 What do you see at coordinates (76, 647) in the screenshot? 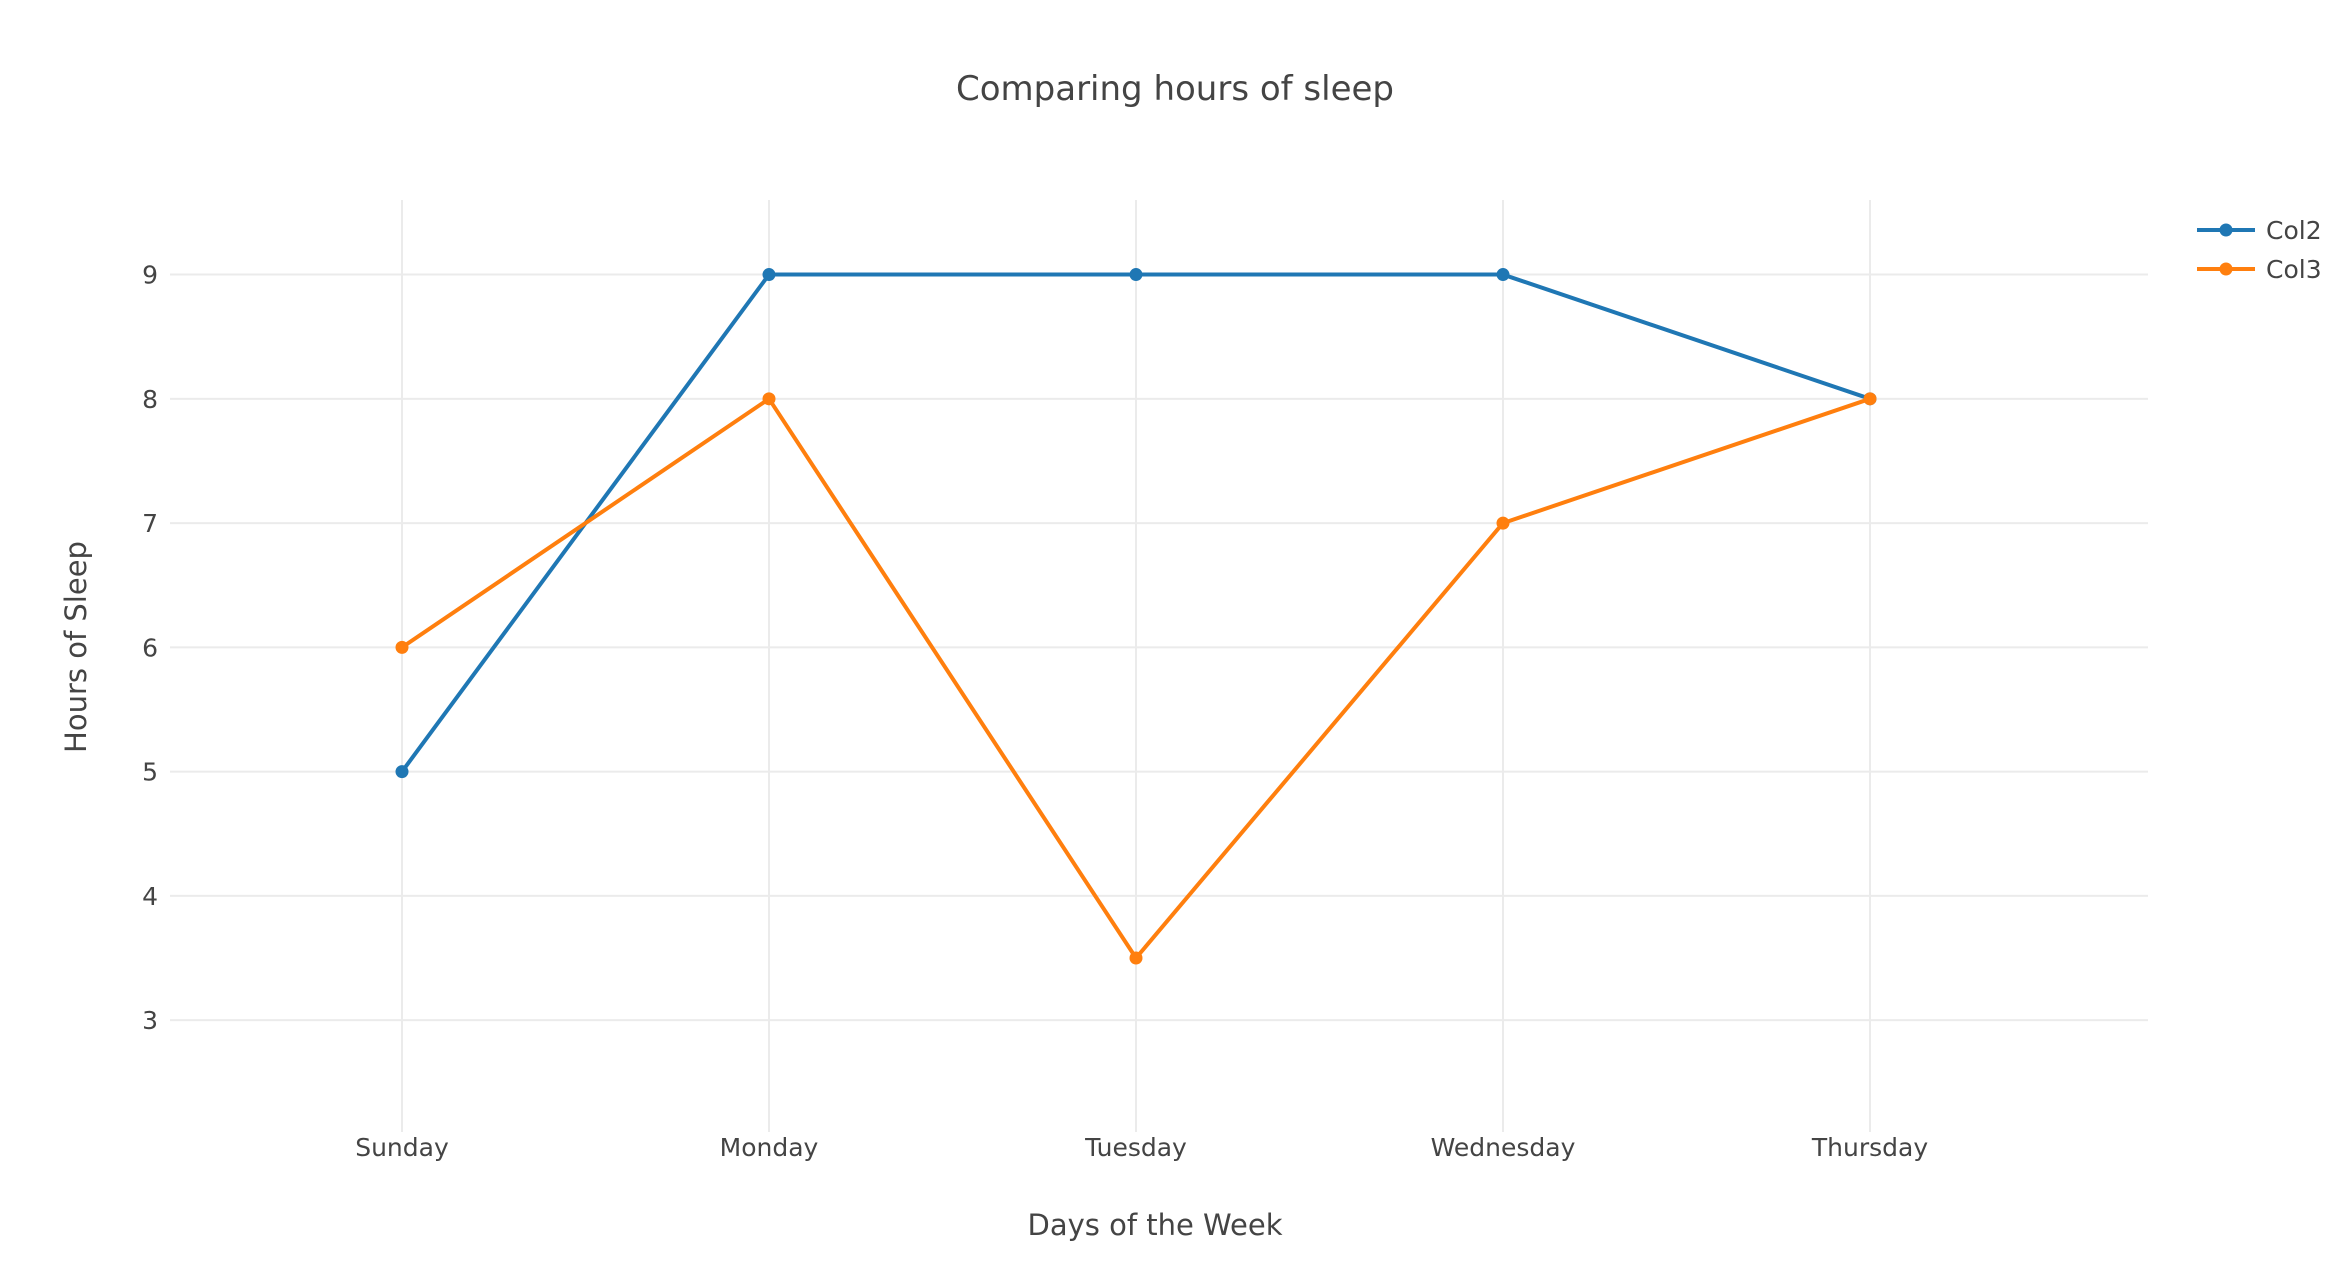
I see `y-axis-title: Hours of Sleep` at bounding box center [76, 647].